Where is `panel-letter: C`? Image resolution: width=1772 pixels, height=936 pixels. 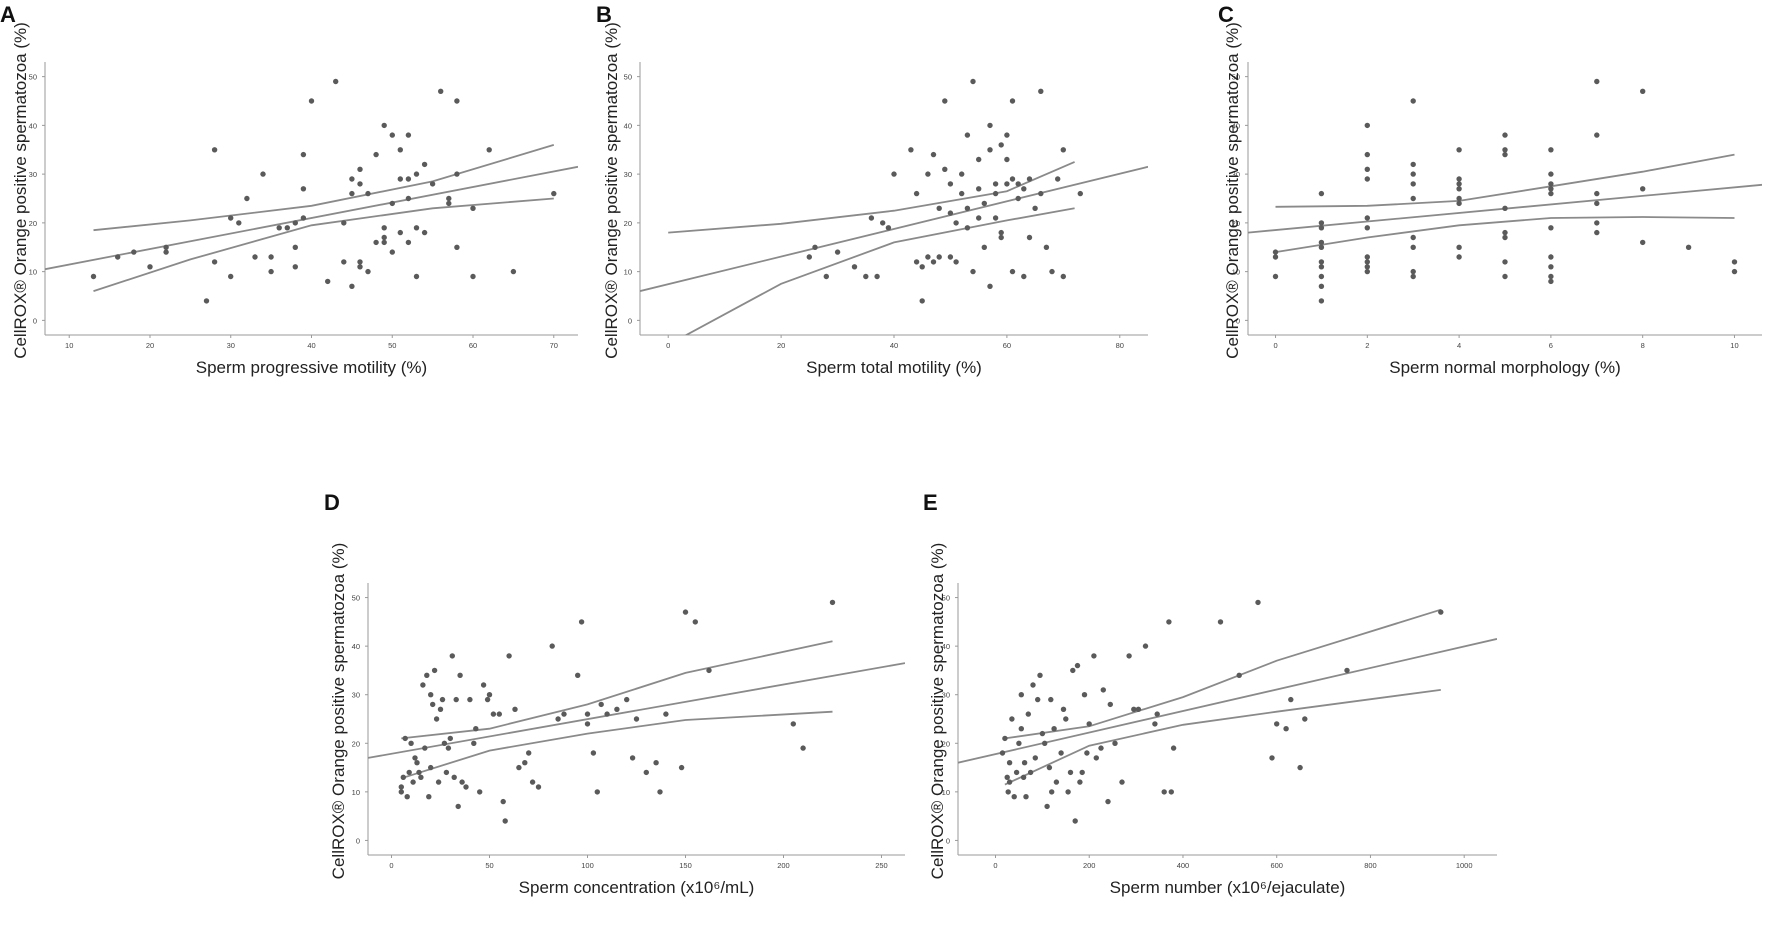
panel-letter: C is located at coordinates (1226, 14).